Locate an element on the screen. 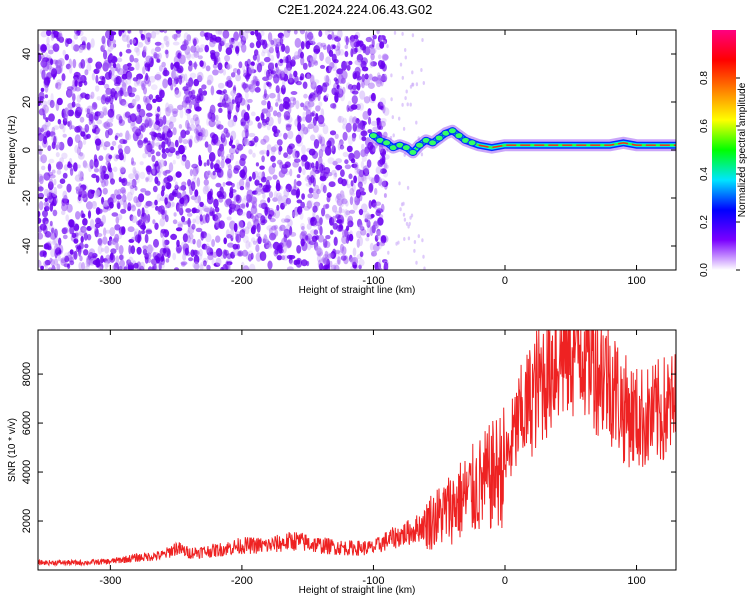  figure-title: C2E1.2024.224.06.43.G02 is located at coordinates (355, 9).